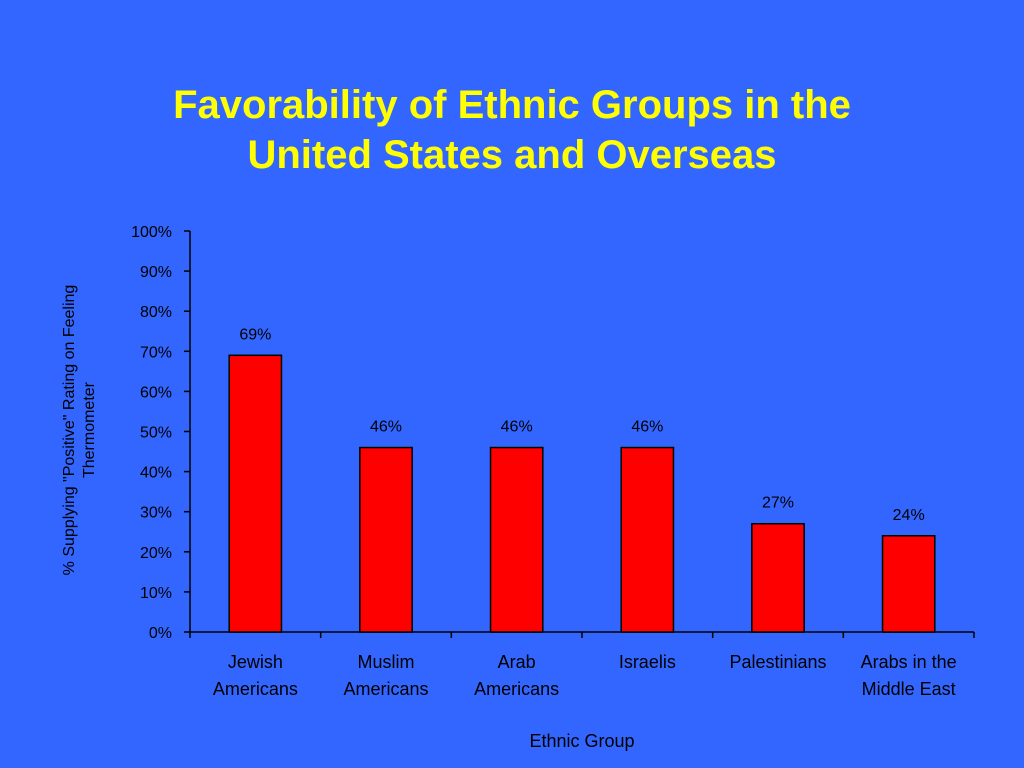  Describe the element at coordinates (777, 662) in the screenshot. I see `x-tick-label: Palestinians` at that location.